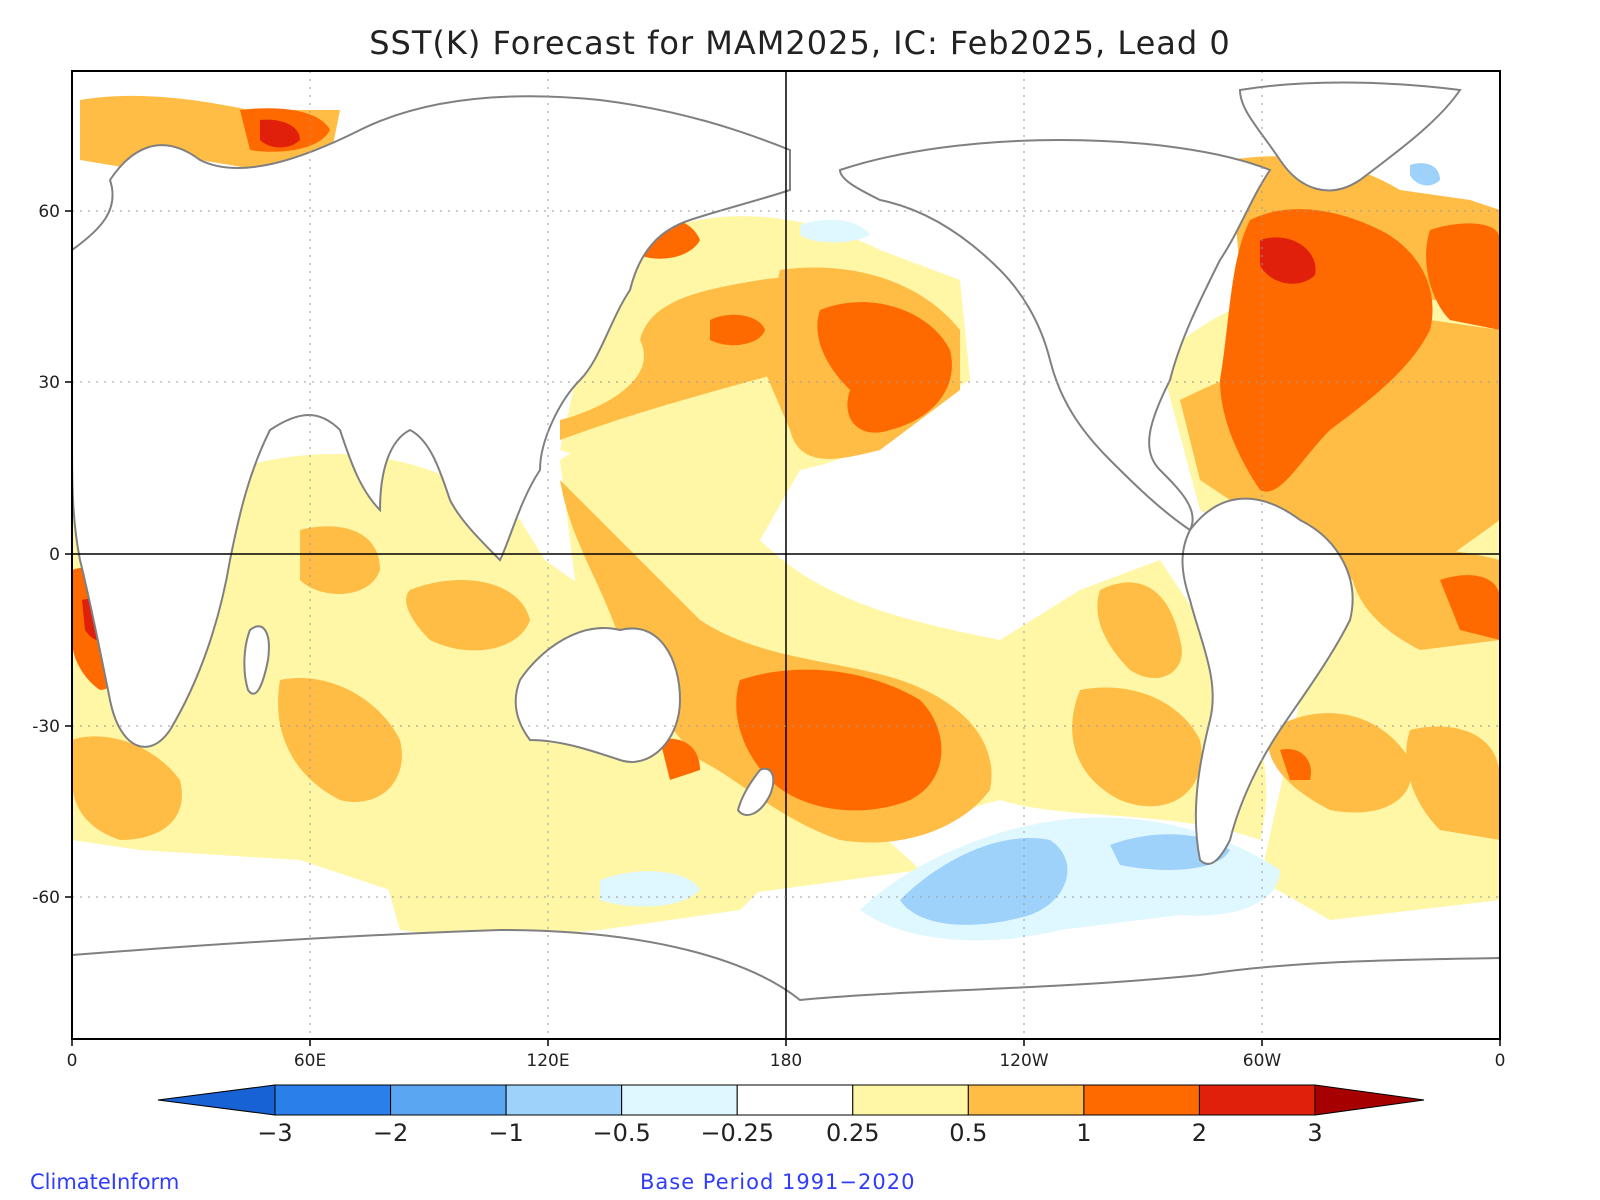  Describe the element at coordinates (1139, 630) in the screenshot. I see `warm-moderate-east-pacific` at that location.